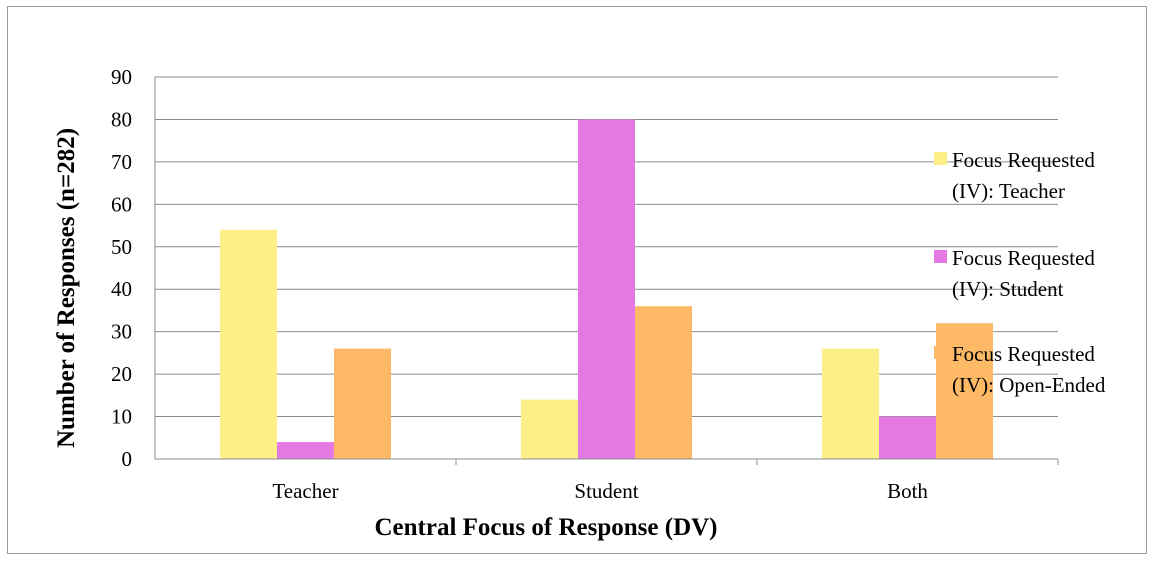 The height and width of the screenshot is (561, 1155). Describe the element at coordinates (66, 288) in the screenshot. I see `y-axis-title: Number of Responses (n=282)` at that location.